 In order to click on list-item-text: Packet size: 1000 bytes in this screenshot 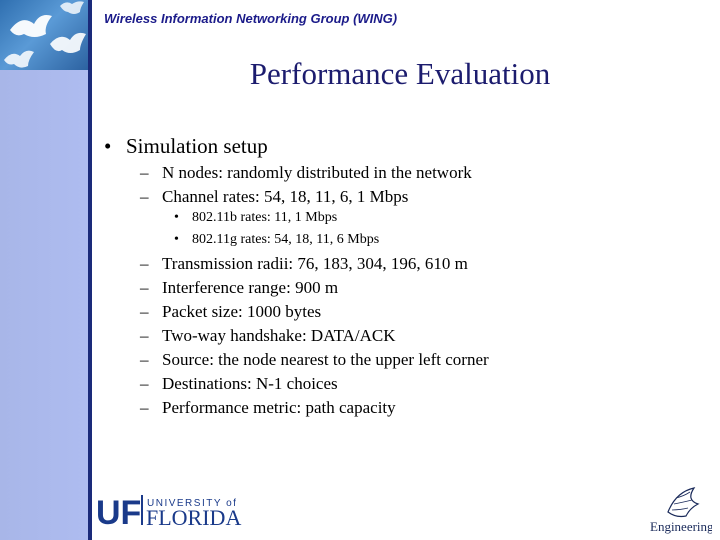, I will do `click(242, 311)`.